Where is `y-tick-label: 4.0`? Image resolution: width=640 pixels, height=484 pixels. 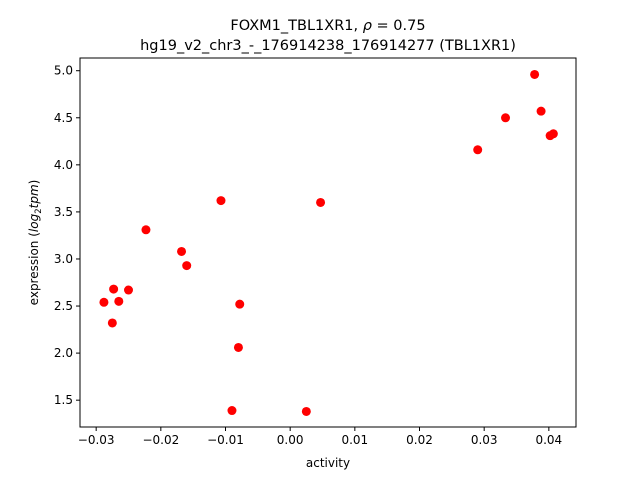
y-tick-label: 4.0 is located at coordinates (63, 165).